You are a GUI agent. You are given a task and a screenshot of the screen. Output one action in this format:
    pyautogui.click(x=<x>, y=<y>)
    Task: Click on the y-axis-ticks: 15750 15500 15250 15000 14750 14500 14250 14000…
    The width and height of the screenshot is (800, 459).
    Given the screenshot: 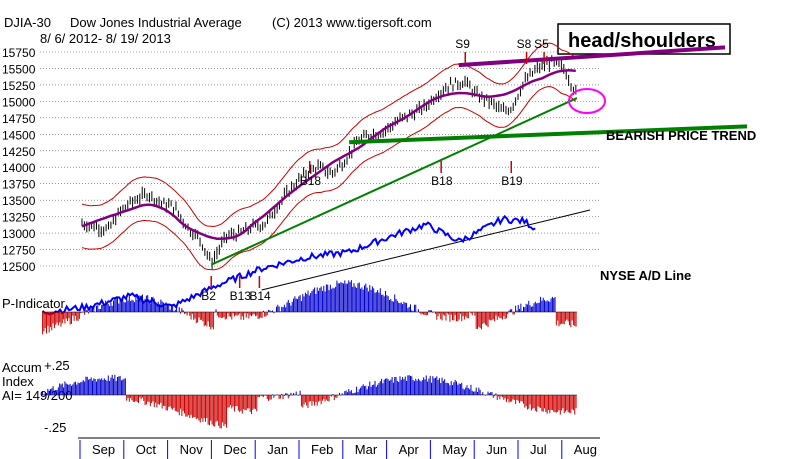 What is the action you would take?
    pyautogui.click(x=19, y=160)
    